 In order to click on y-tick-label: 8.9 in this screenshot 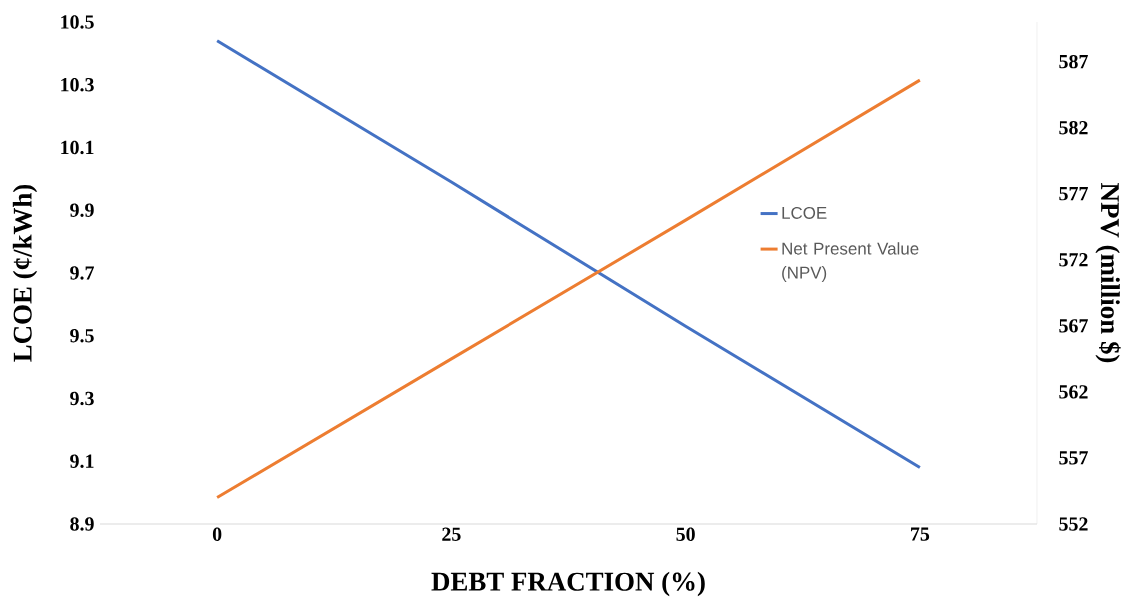, I will do `click(82, 524)`.